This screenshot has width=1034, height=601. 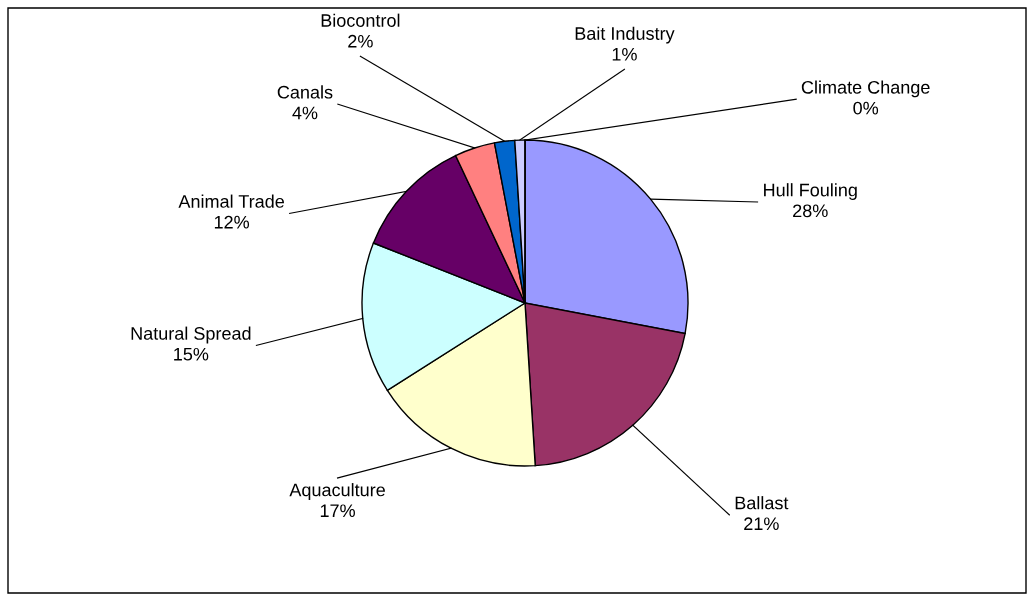 What do you see at coordinates (232, 222) in the screenshot?
I see `data-label: 12%` at bounding box center [232, 222].